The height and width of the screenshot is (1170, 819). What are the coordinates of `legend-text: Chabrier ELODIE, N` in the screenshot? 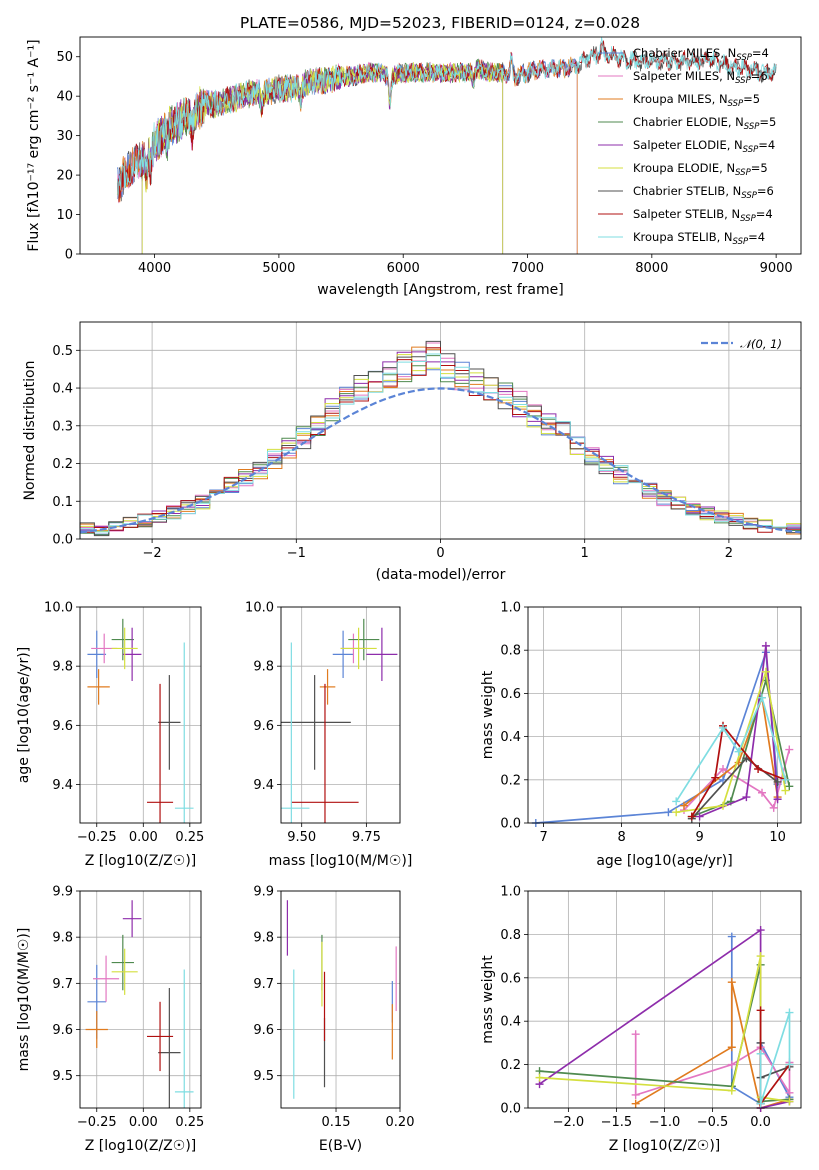 It's located at (688, 122).